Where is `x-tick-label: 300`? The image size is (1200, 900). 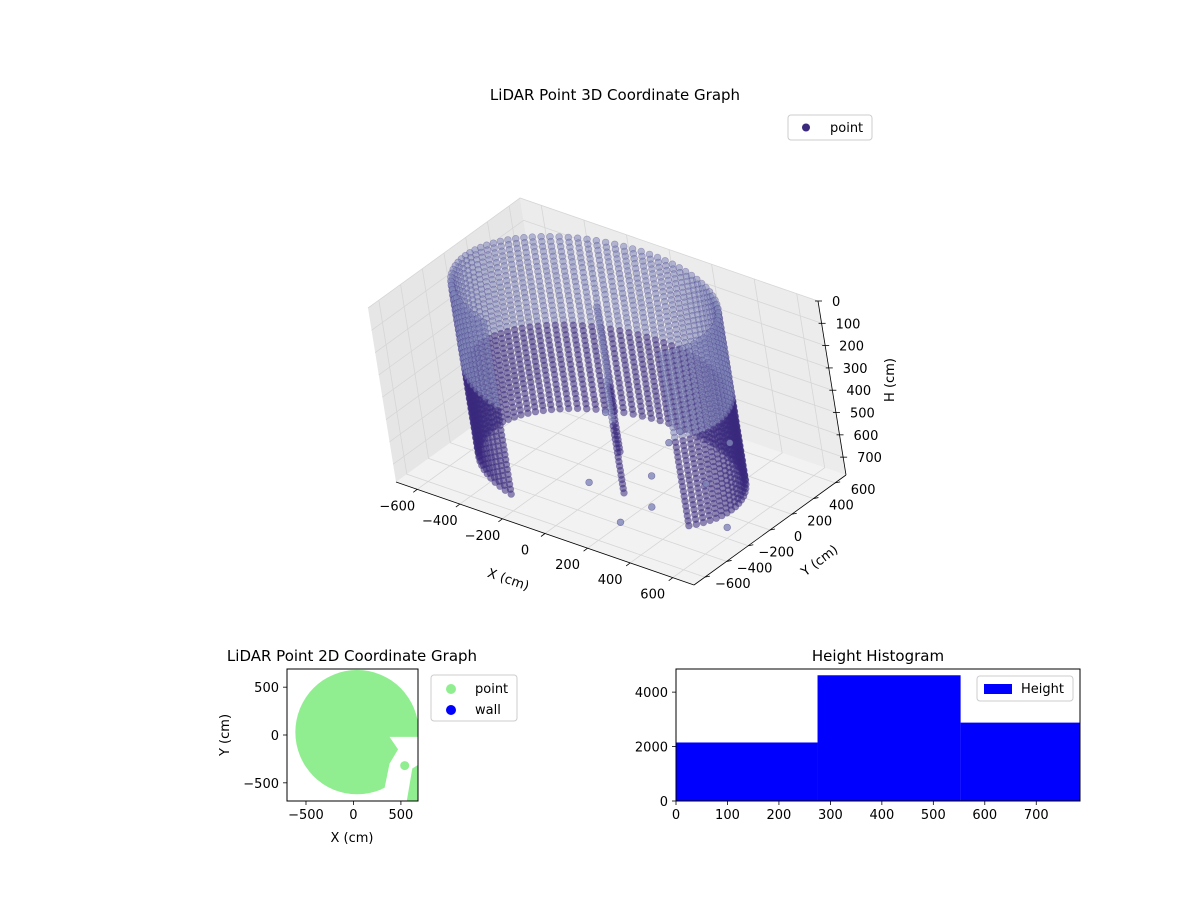
x-tick-label: 300 is located at coordinates (830, 815).